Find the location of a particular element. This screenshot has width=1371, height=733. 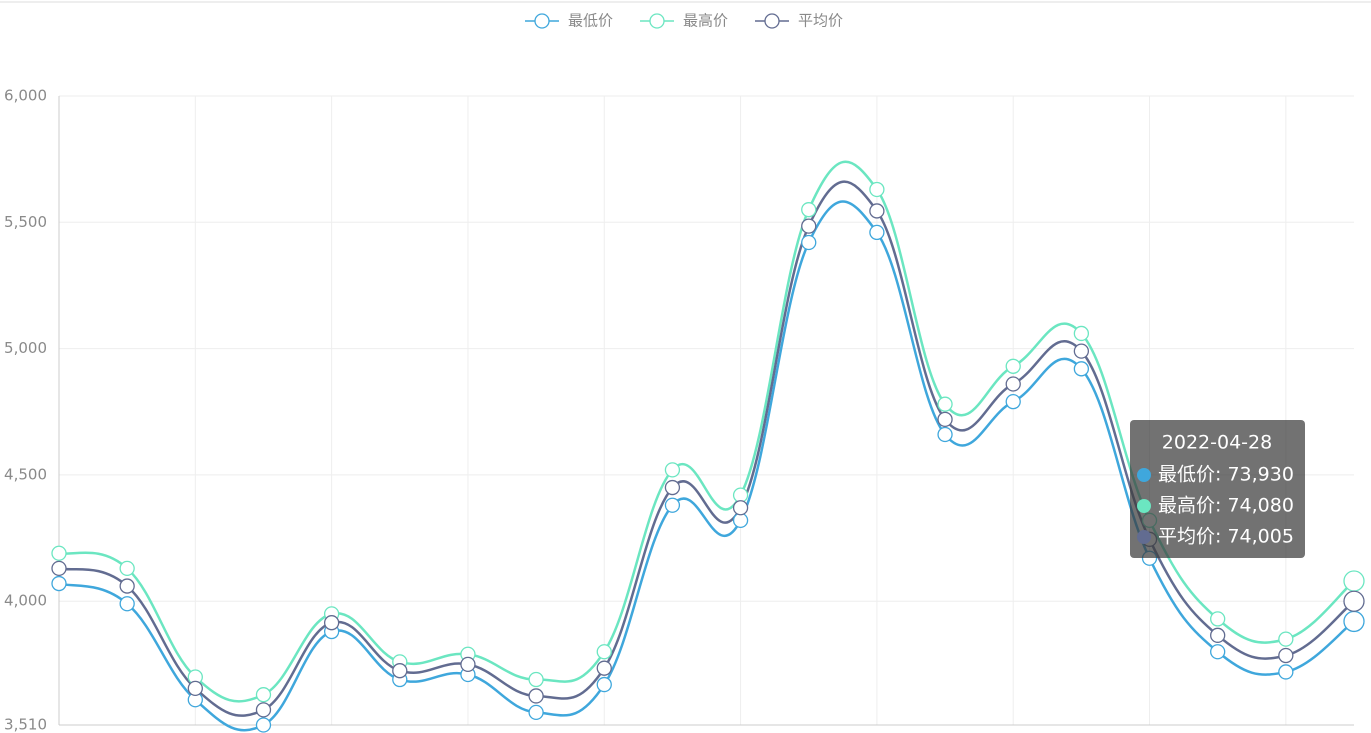

tooltip-line: 平均价: 74,005 is located at coordinates (1226, 537).